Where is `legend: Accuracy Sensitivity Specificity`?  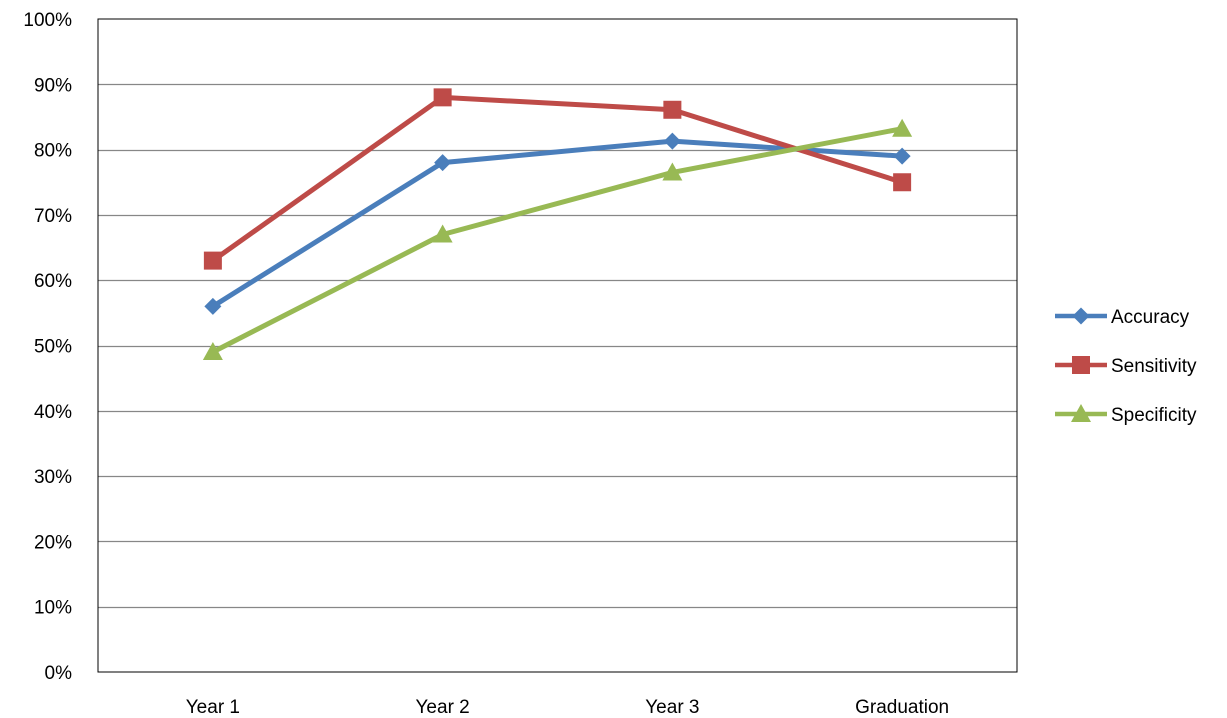 legend: Accuracy Sensitivity Specificity is located at coordinates (1126, 366).